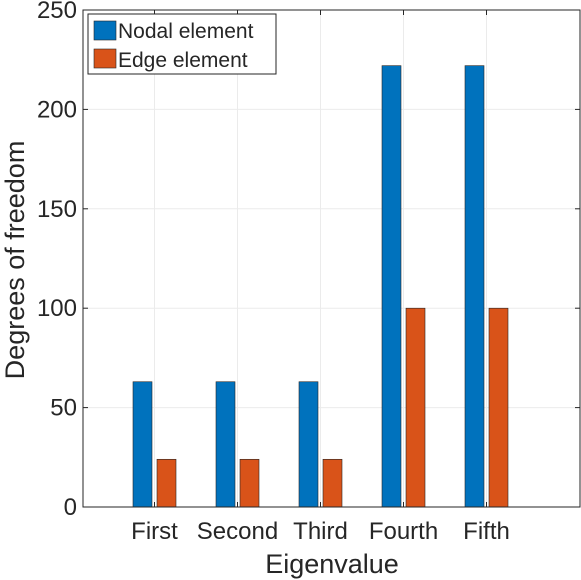  Describe the element at coordinates (225, 444) in the screenshot. I see `bar-nodal-second` at that location.